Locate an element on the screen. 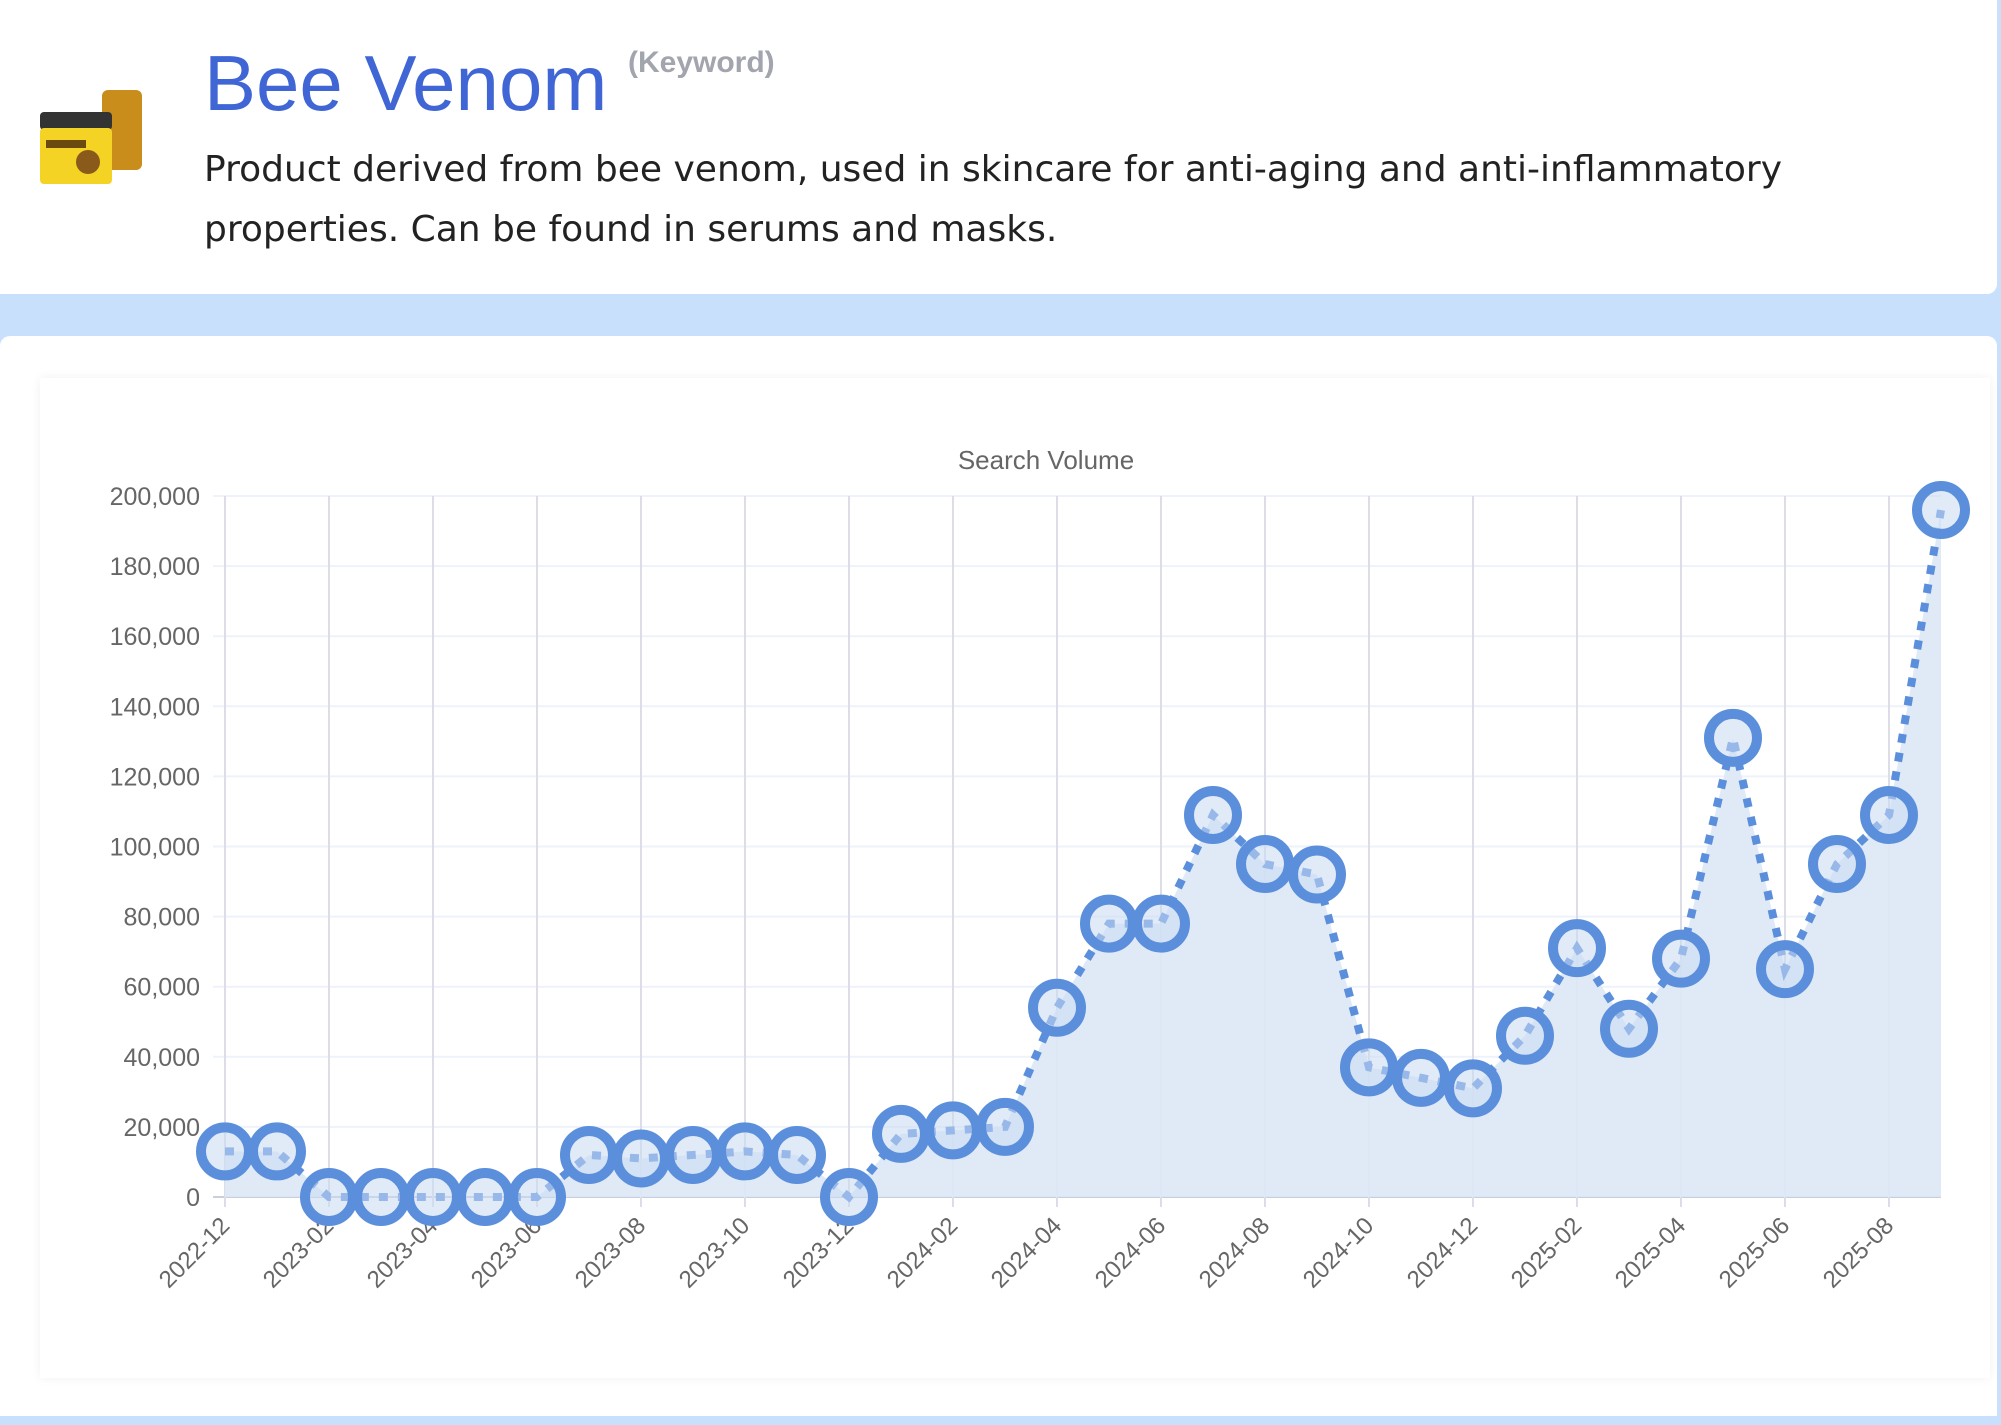 The width and height of the screenshot is (2001, 1425). page-title: Bee Venom is located at coordinates (406, 83).